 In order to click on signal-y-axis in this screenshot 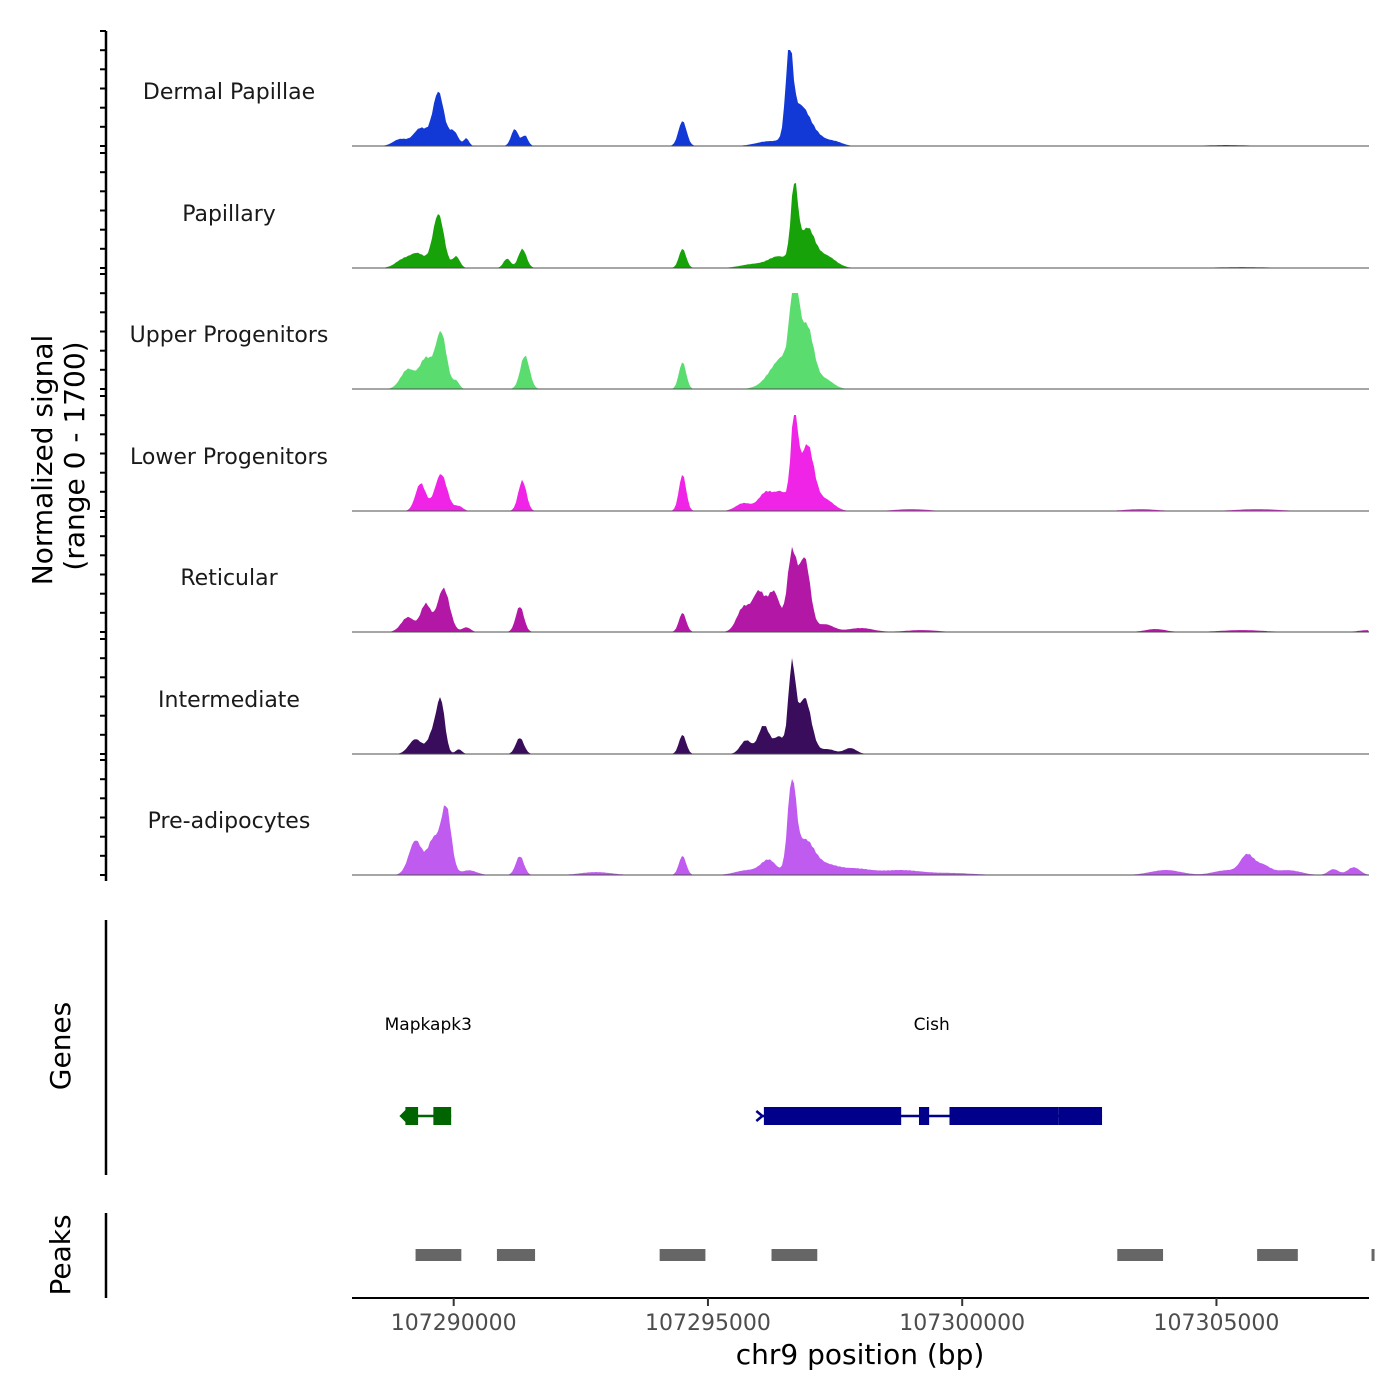, I will do `click(104, 455)`.